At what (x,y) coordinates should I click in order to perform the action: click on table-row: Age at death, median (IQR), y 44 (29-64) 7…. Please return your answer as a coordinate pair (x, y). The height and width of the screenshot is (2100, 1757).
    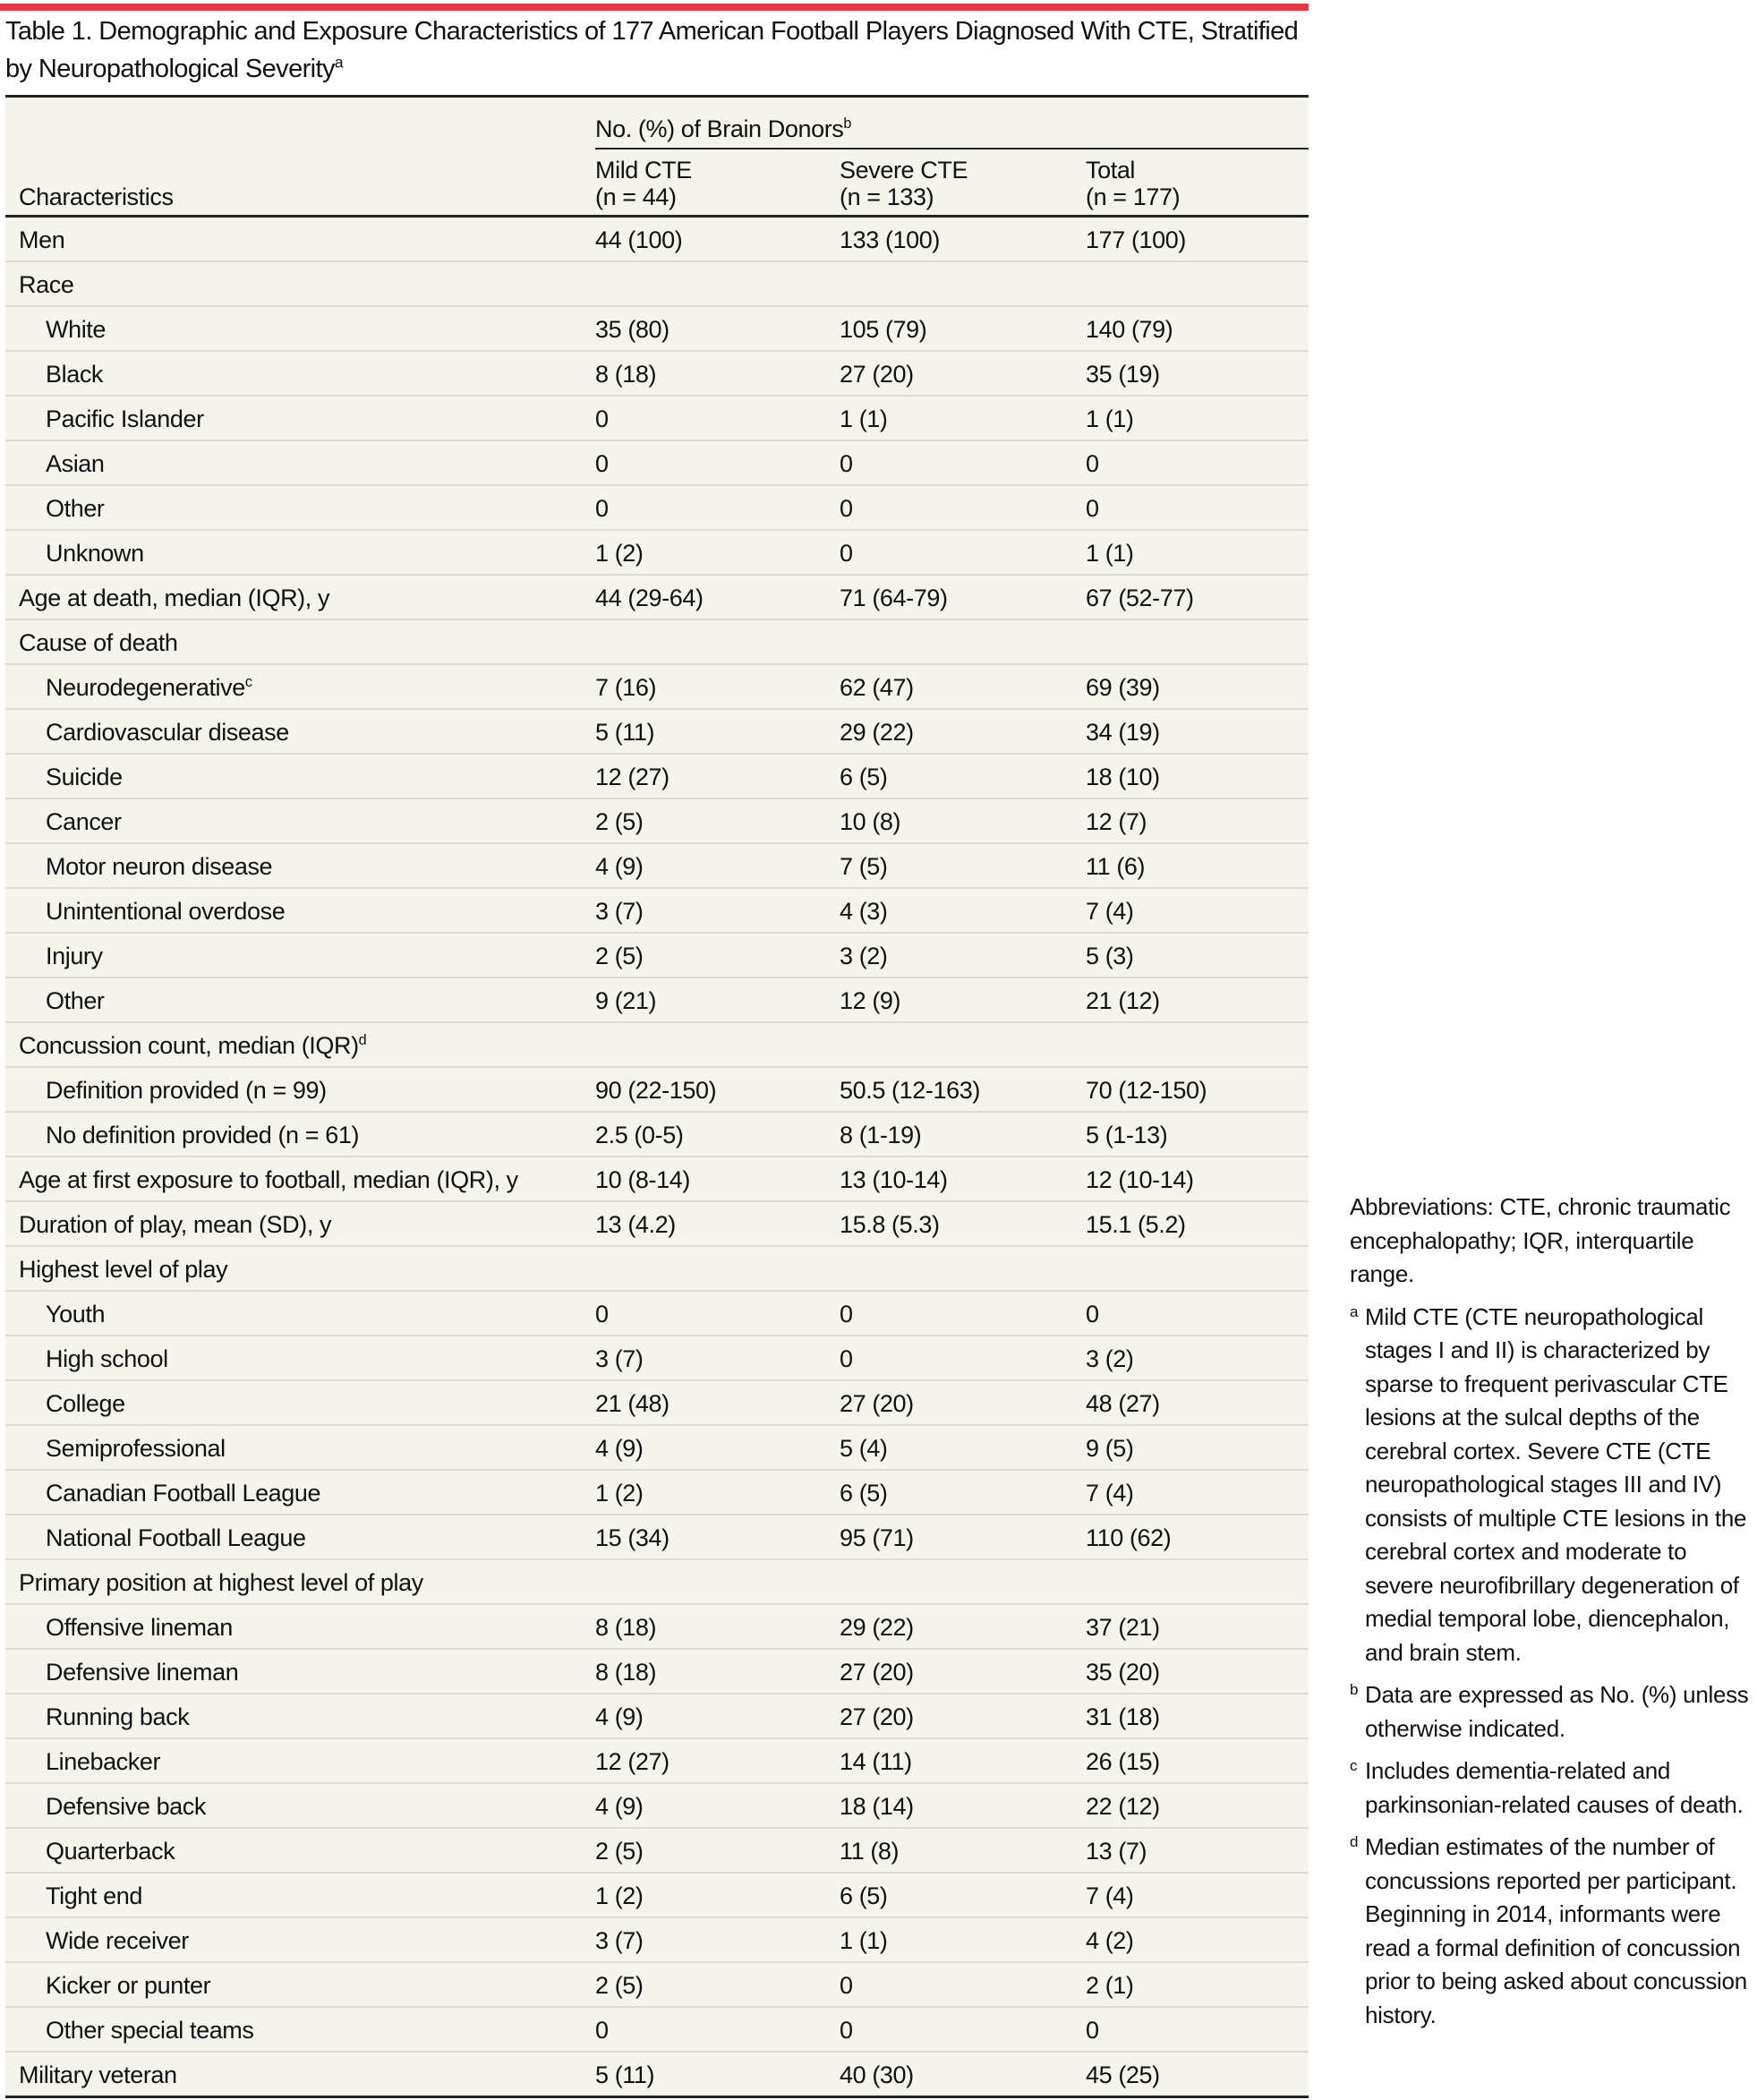
    Looking at the image, I should click on (657, 598).